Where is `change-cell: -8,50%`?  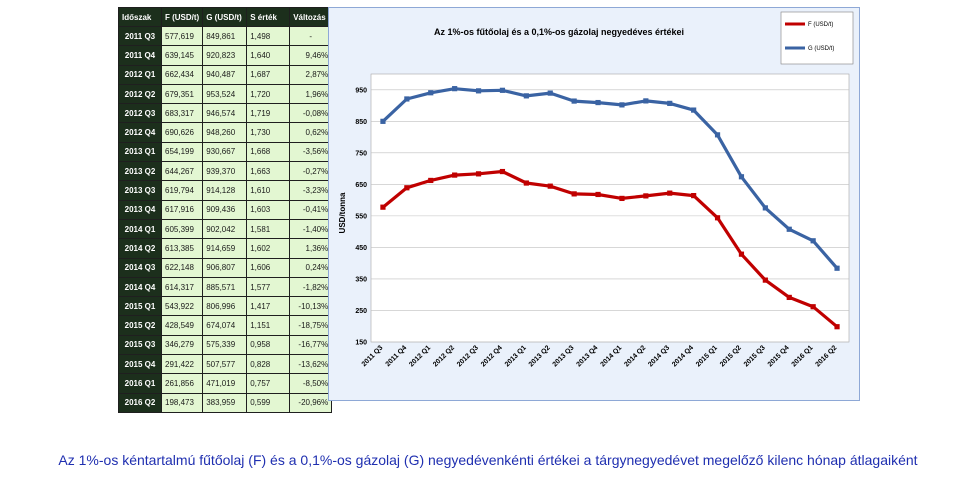 change-cell: -8,50% is located at coordinates (311, 383).